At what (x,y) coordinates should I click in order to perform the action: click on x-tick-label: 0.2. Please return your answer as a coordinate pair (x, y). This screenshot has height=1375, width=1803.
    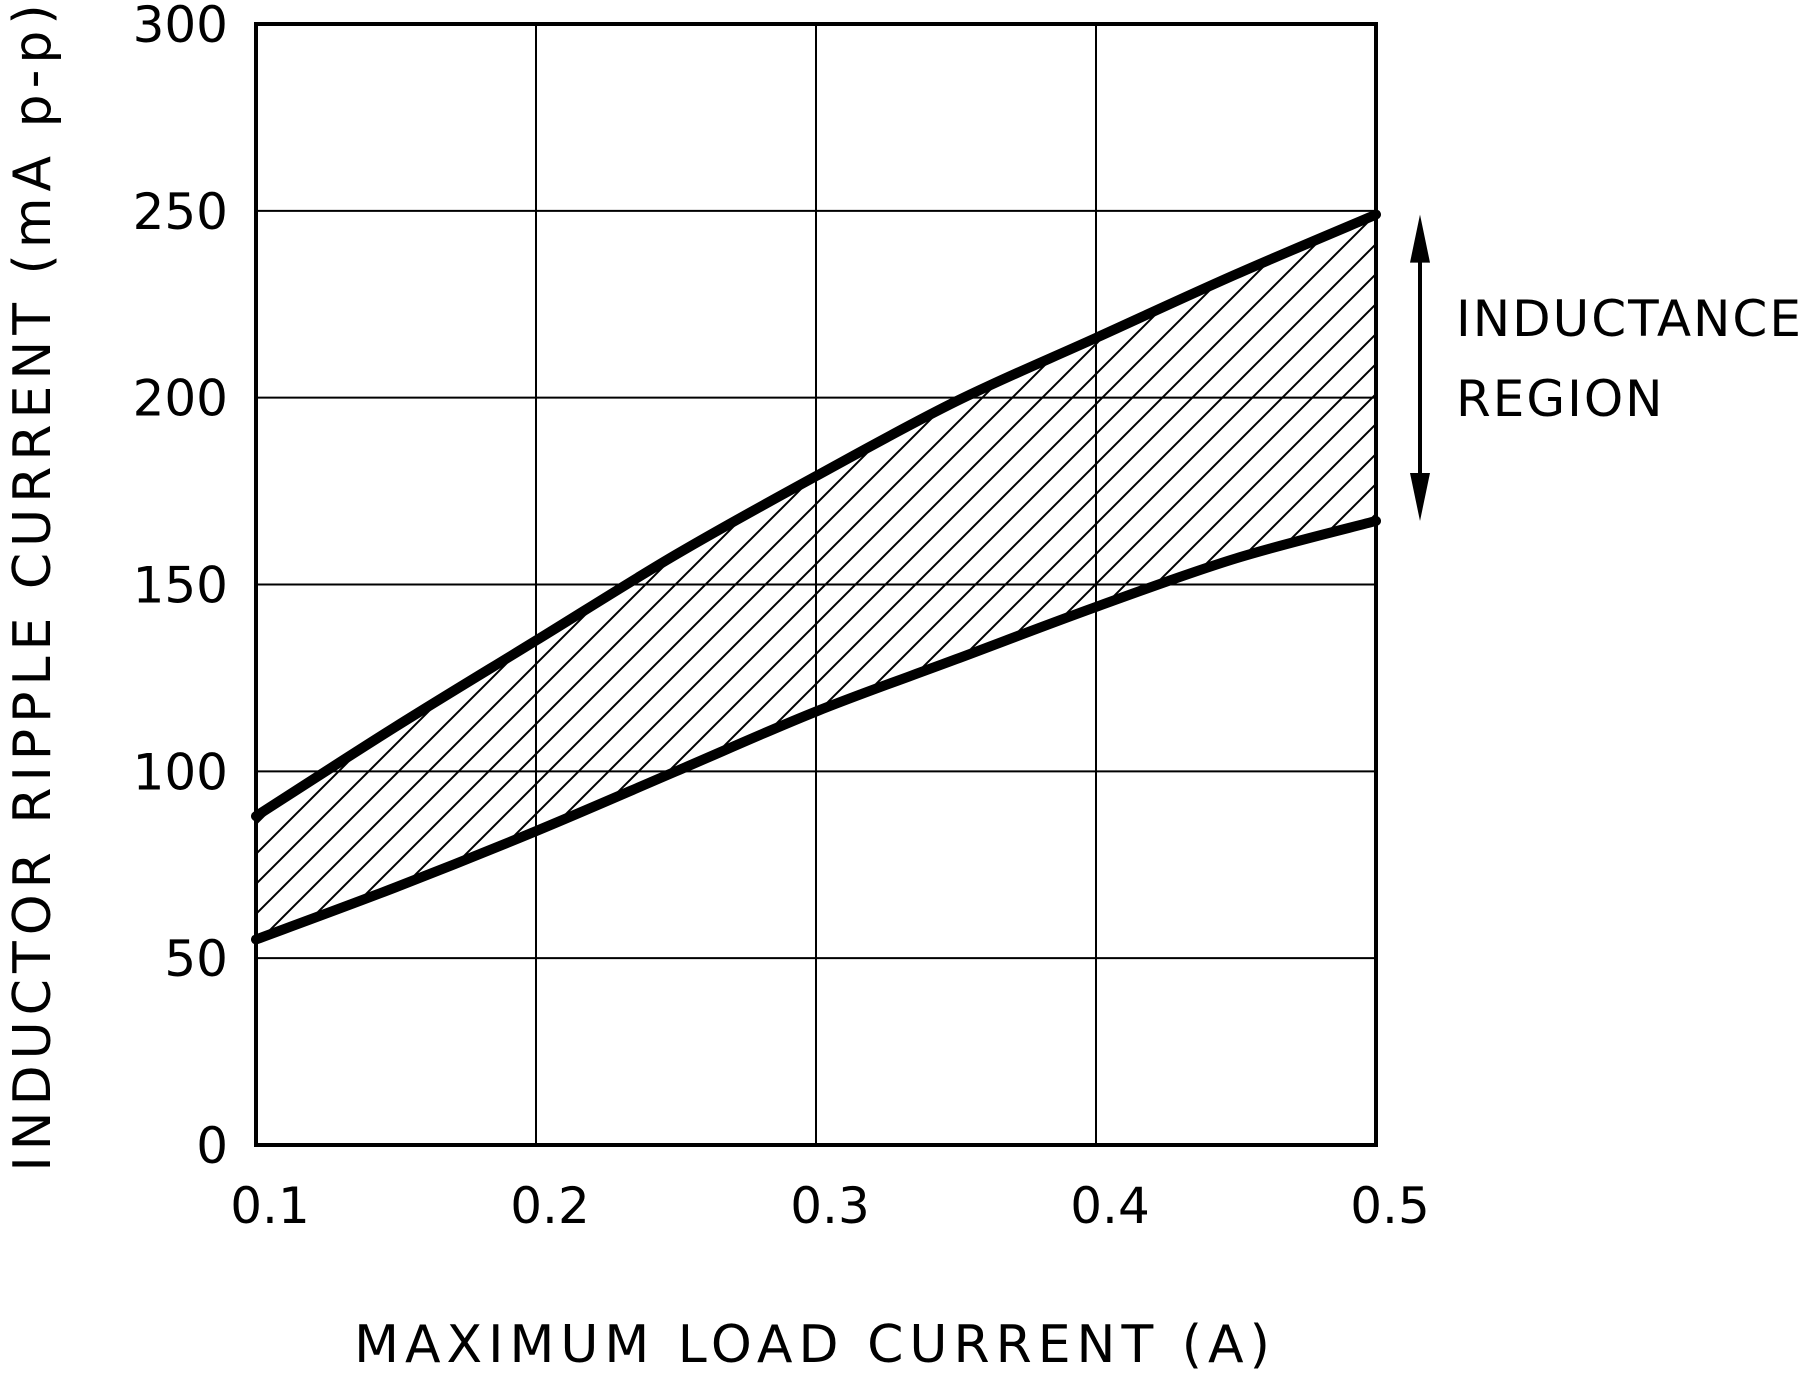
    Looking at the image, I should click on (550, 1206).